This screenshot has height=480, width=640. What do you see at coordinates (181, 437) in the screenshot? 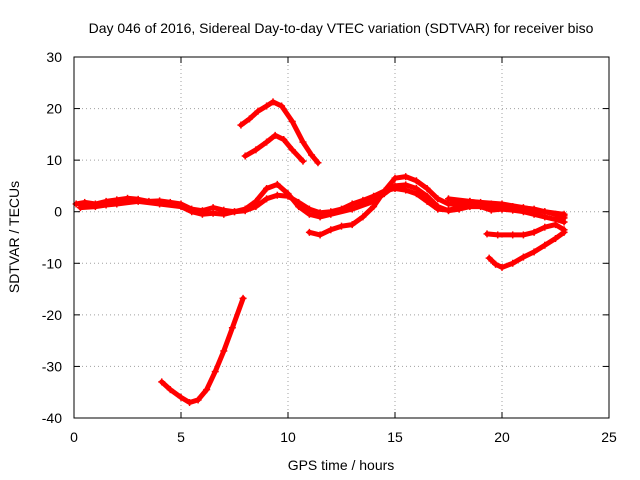
I see `x-tick-label: 5` at bounding box center [181, 437].